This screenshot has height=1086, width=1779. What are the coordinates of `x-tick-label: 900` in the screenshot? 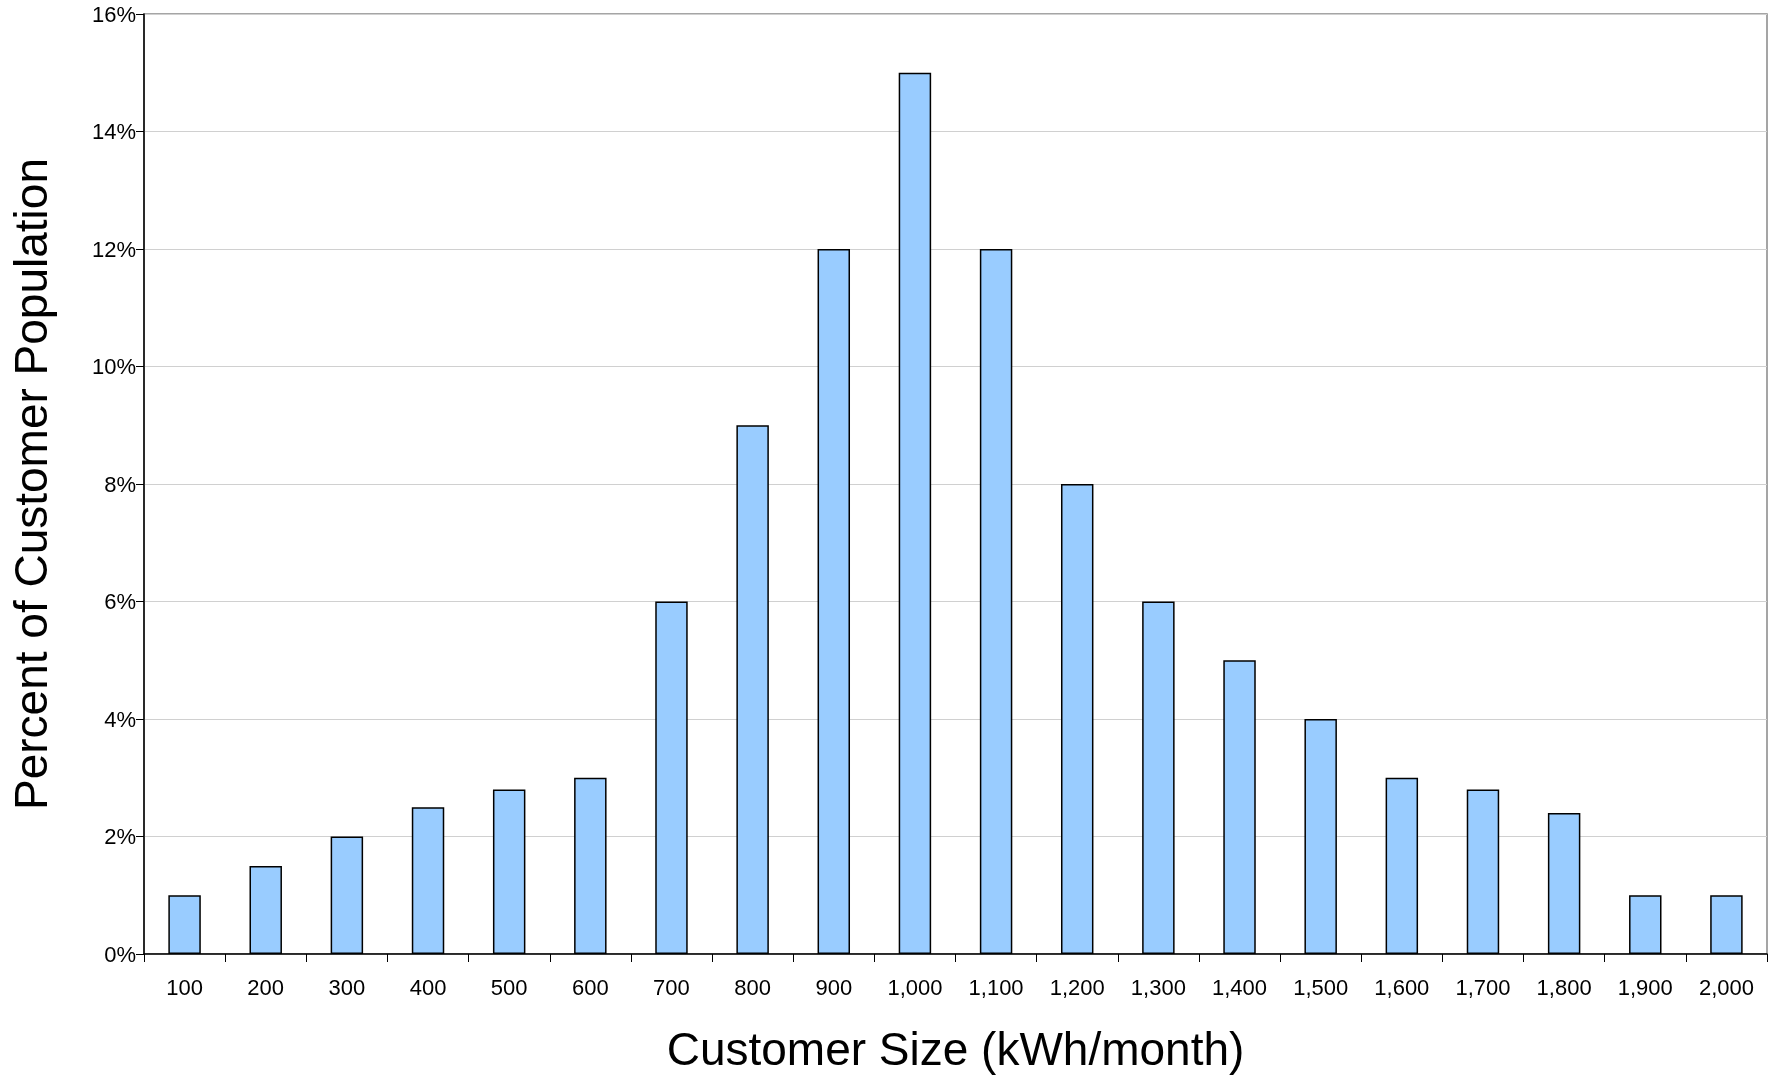 It's located at (834, 987).